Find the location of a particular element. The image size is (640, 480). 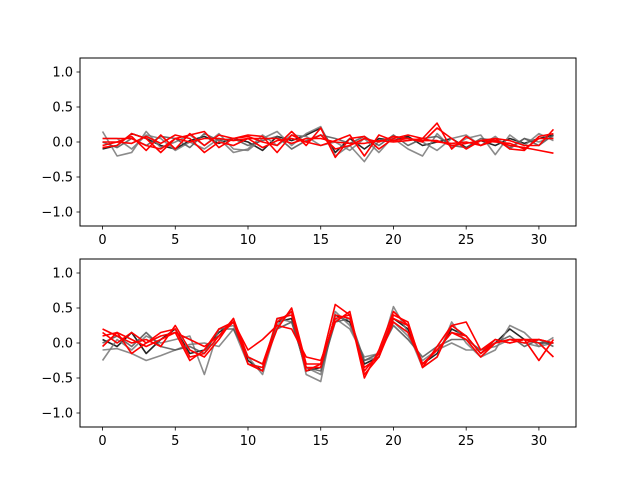

top-chart-xtick-label: 30 is located at coordinates (539, 240).